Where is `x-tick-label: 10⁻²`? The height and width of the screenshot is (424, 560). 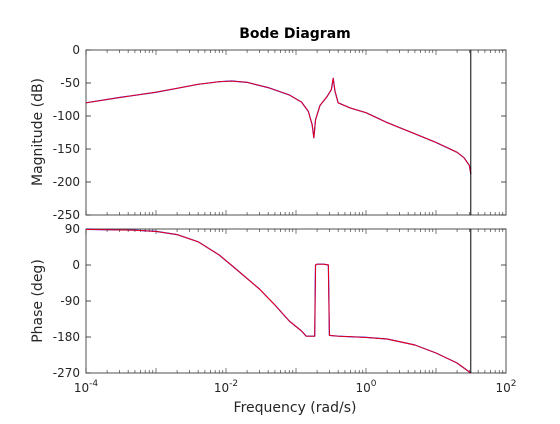
x-tick-label: 10⁻² is located at coordinates (226, 387).